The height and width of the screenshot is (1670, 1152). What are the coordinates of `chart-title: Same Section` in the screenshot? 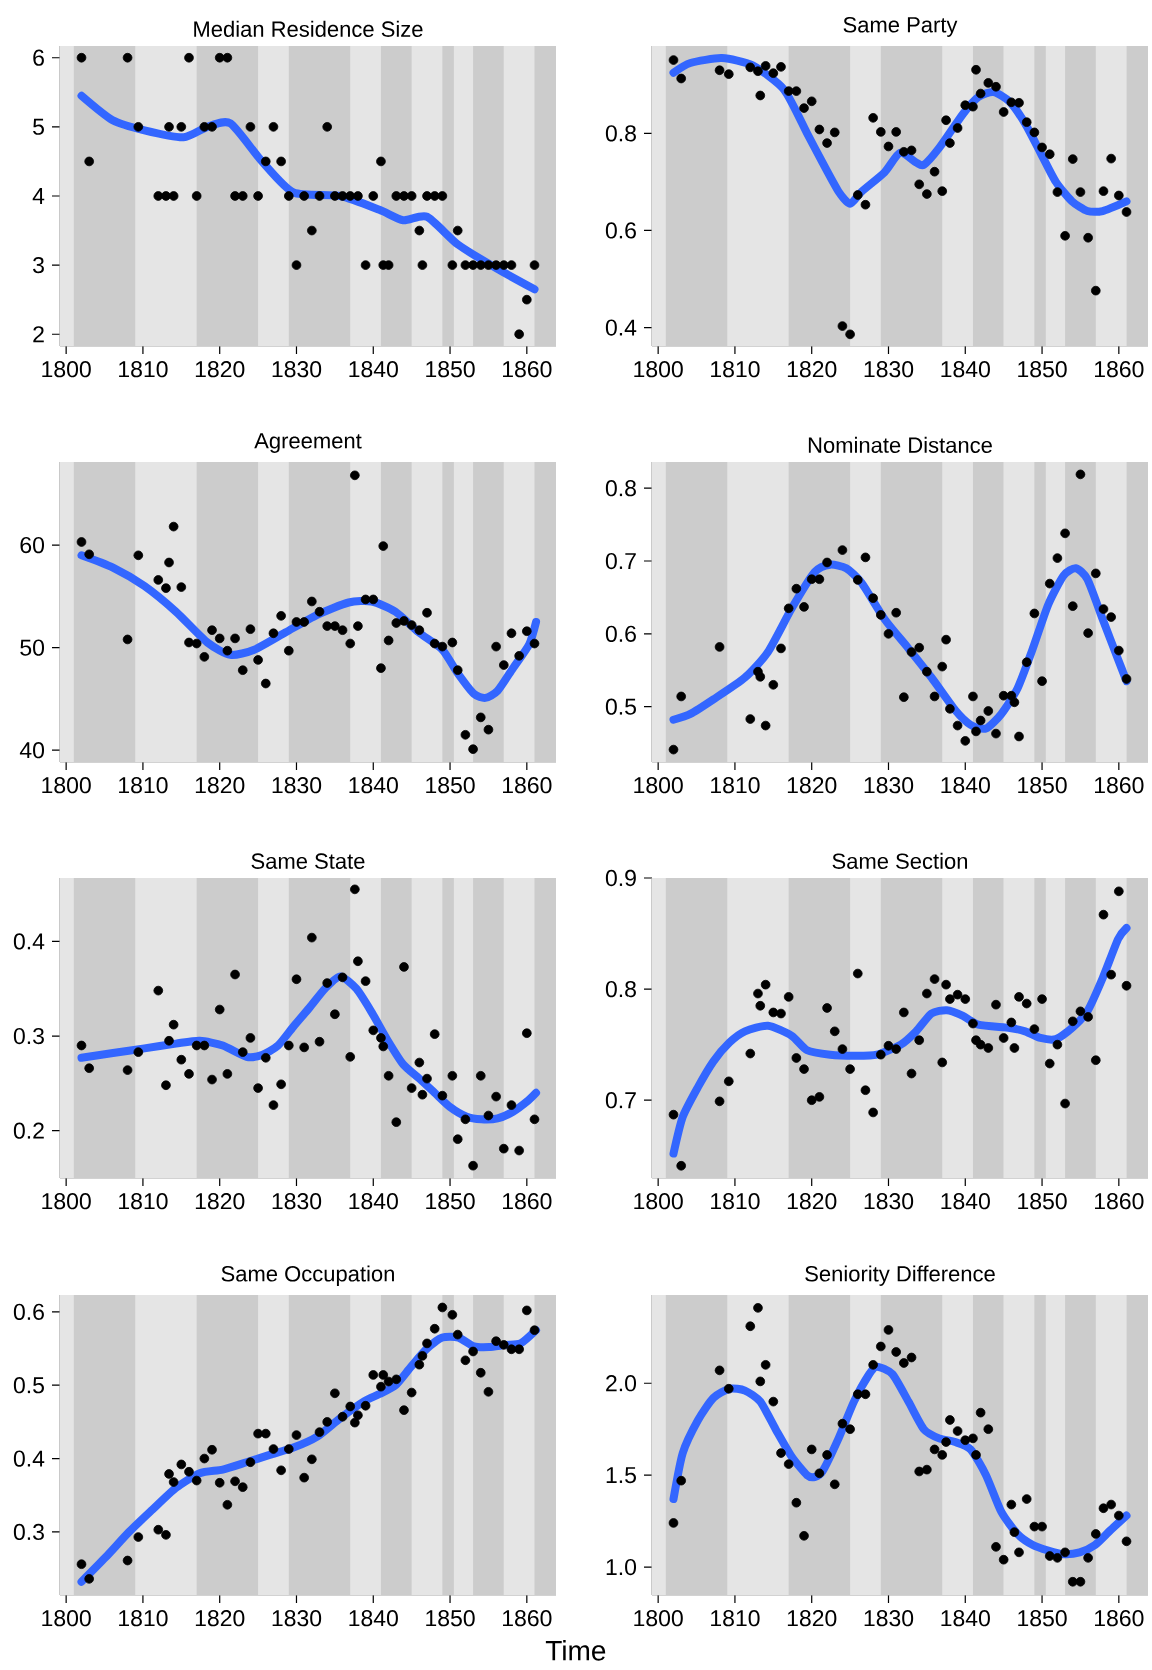 It's located at (900, 860).